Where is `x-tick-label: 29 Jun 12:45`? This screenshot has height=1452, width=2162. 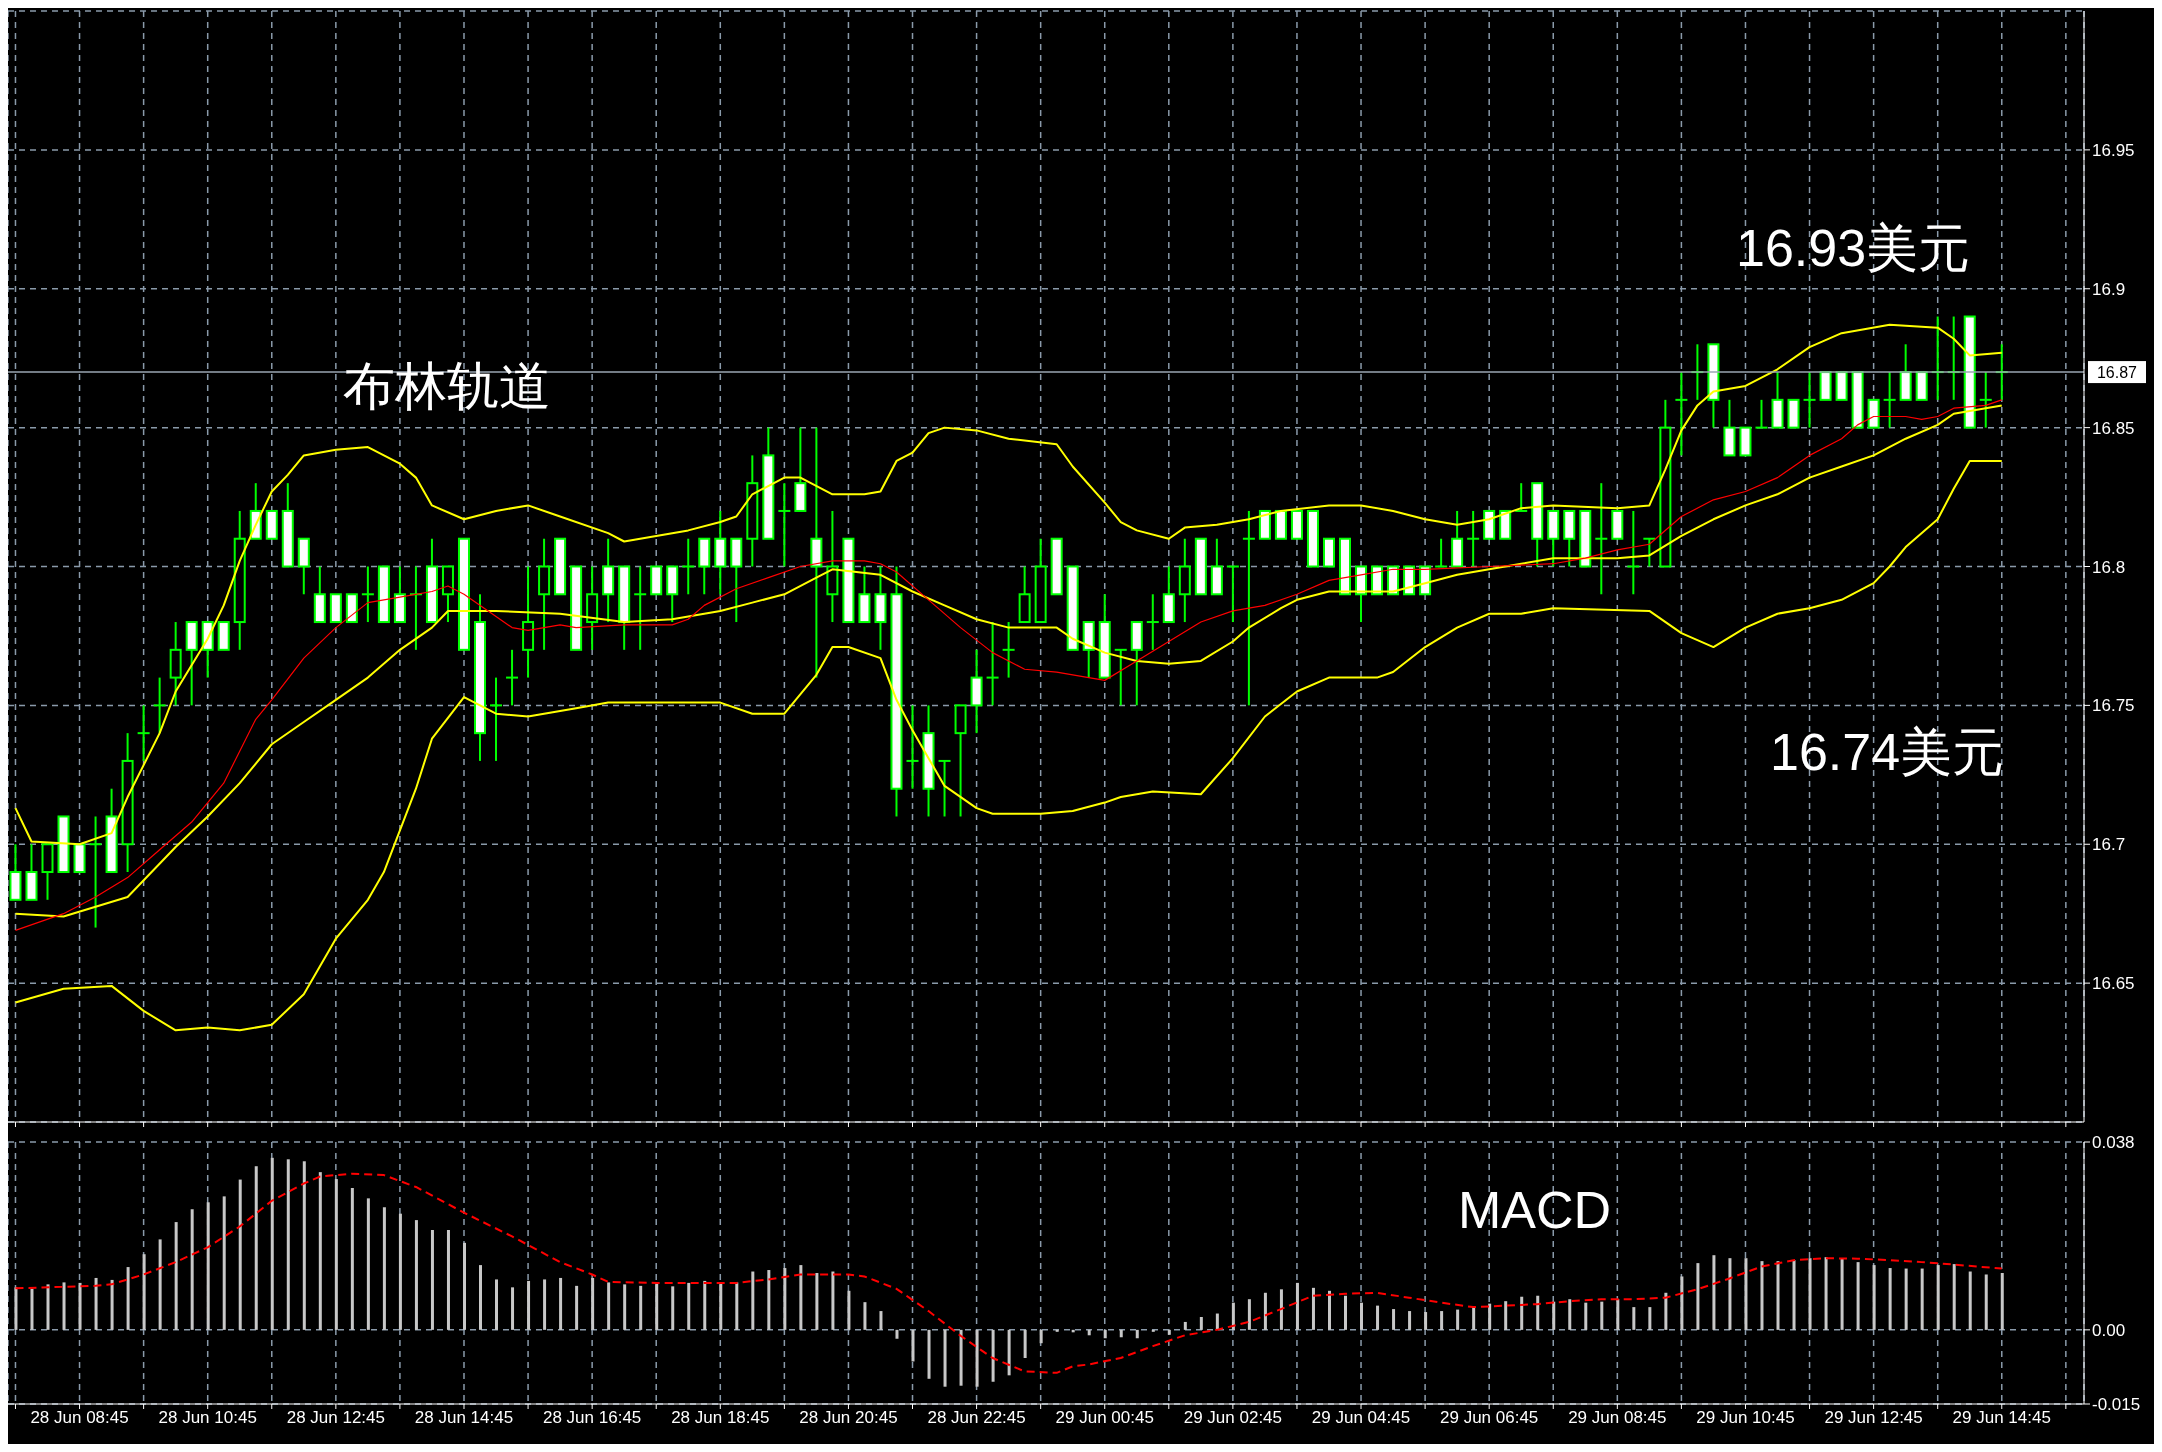
x-tick-label: 29 Jun 12:45 is located at coordinates (1873, 1418).